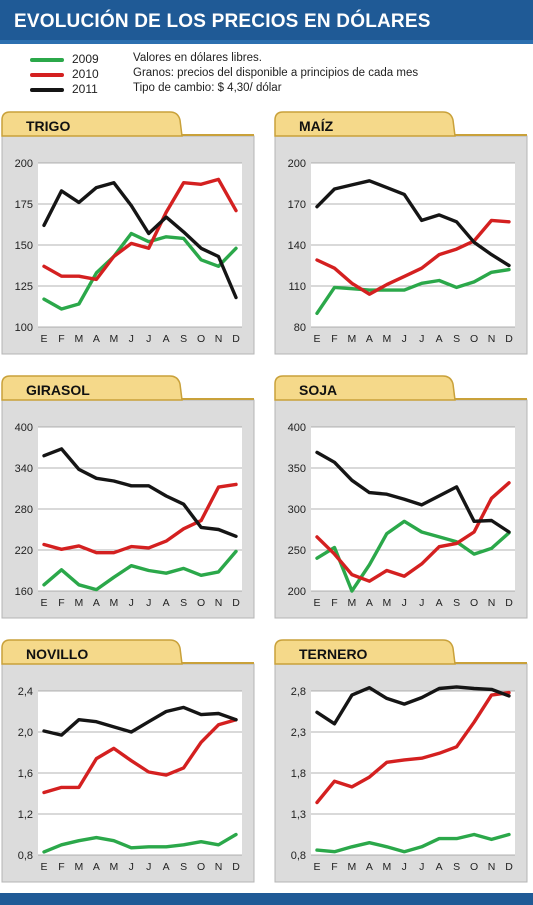 The width and height of the screenshot is (533, 905). What do you see at coordinates (24, 592) in the screenshot?
I see `y-tick-label: 160` at bounding box center [24, 592].